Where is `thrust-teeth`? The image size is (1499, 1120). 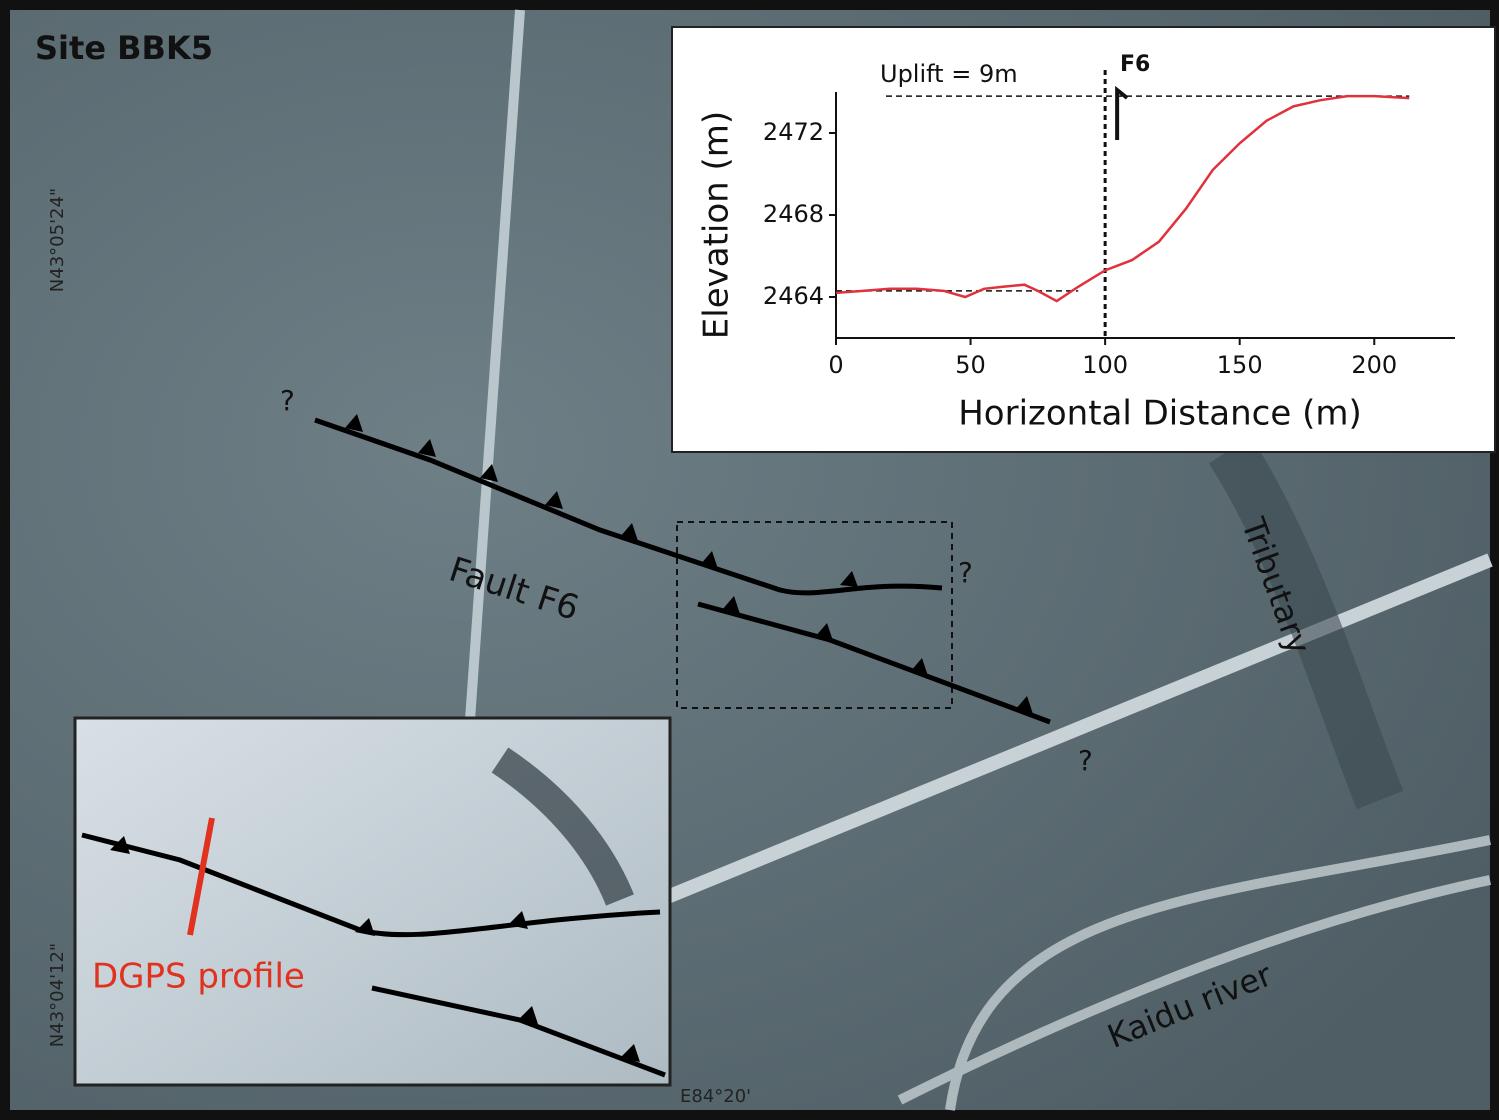
thrust-teeth is located at coordinates (689, 564).